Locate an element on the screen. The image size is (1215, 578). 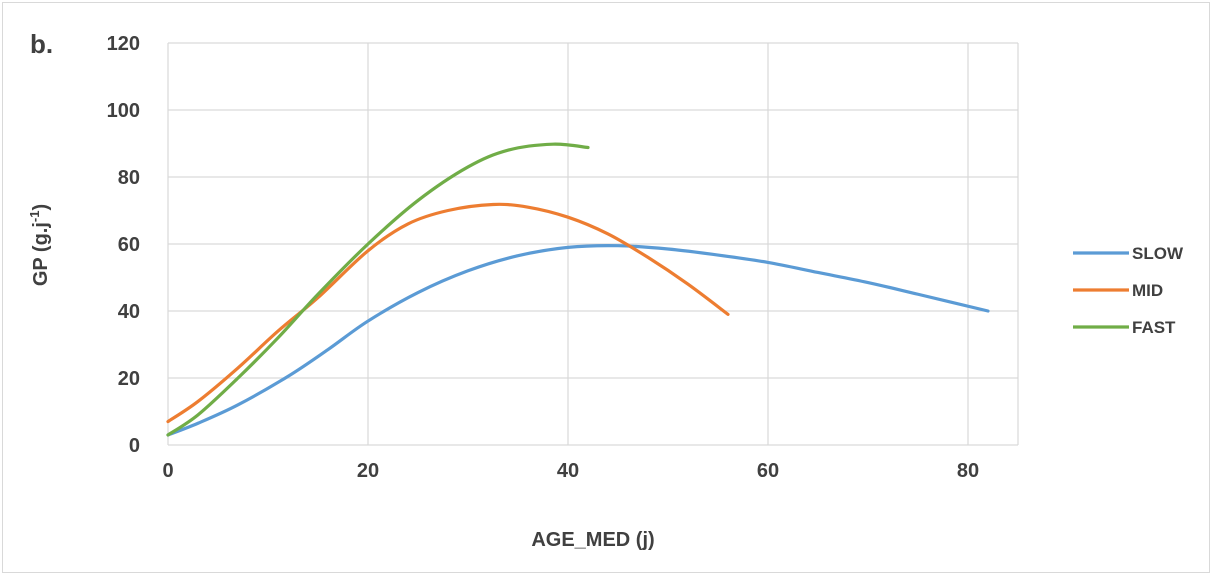
y-tick-label: 100 is located at coordinates (123, 111).